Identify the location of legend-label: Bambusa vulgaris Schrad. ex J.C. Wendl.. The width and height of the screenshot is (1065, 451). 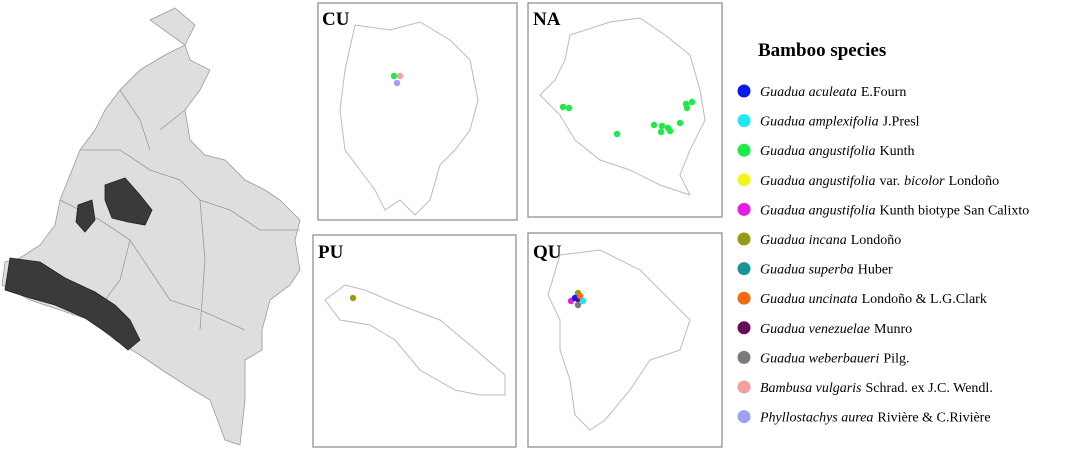
(876, 388).